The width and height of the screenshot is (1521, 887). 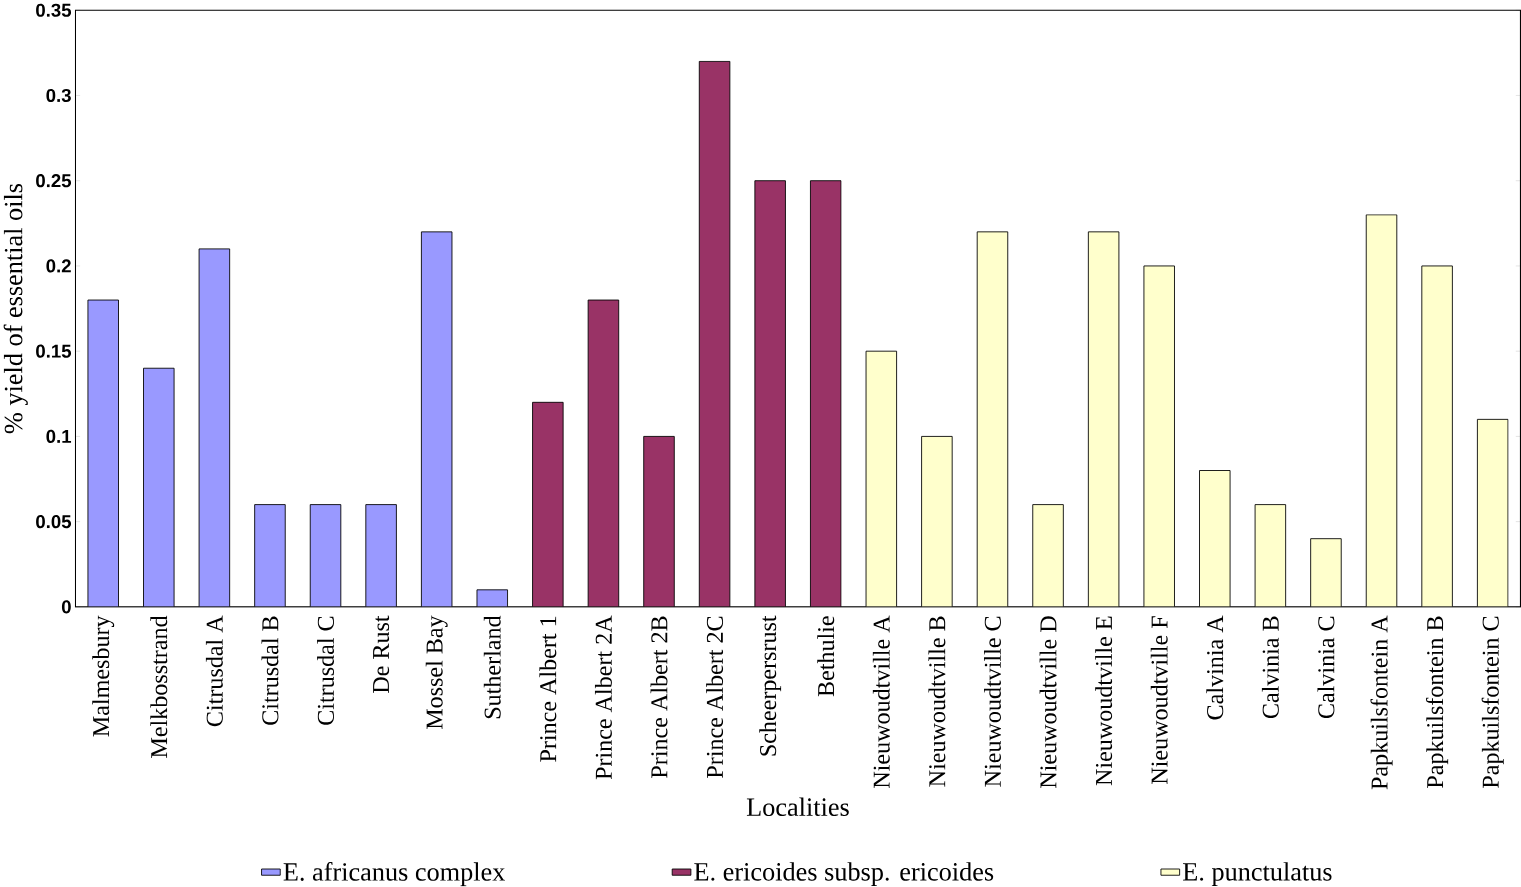 What do you see at coordinates (1257, 874) in the screenshot?
I see `legend-label: E. punctulatus` at bounding box center [1257, 874].